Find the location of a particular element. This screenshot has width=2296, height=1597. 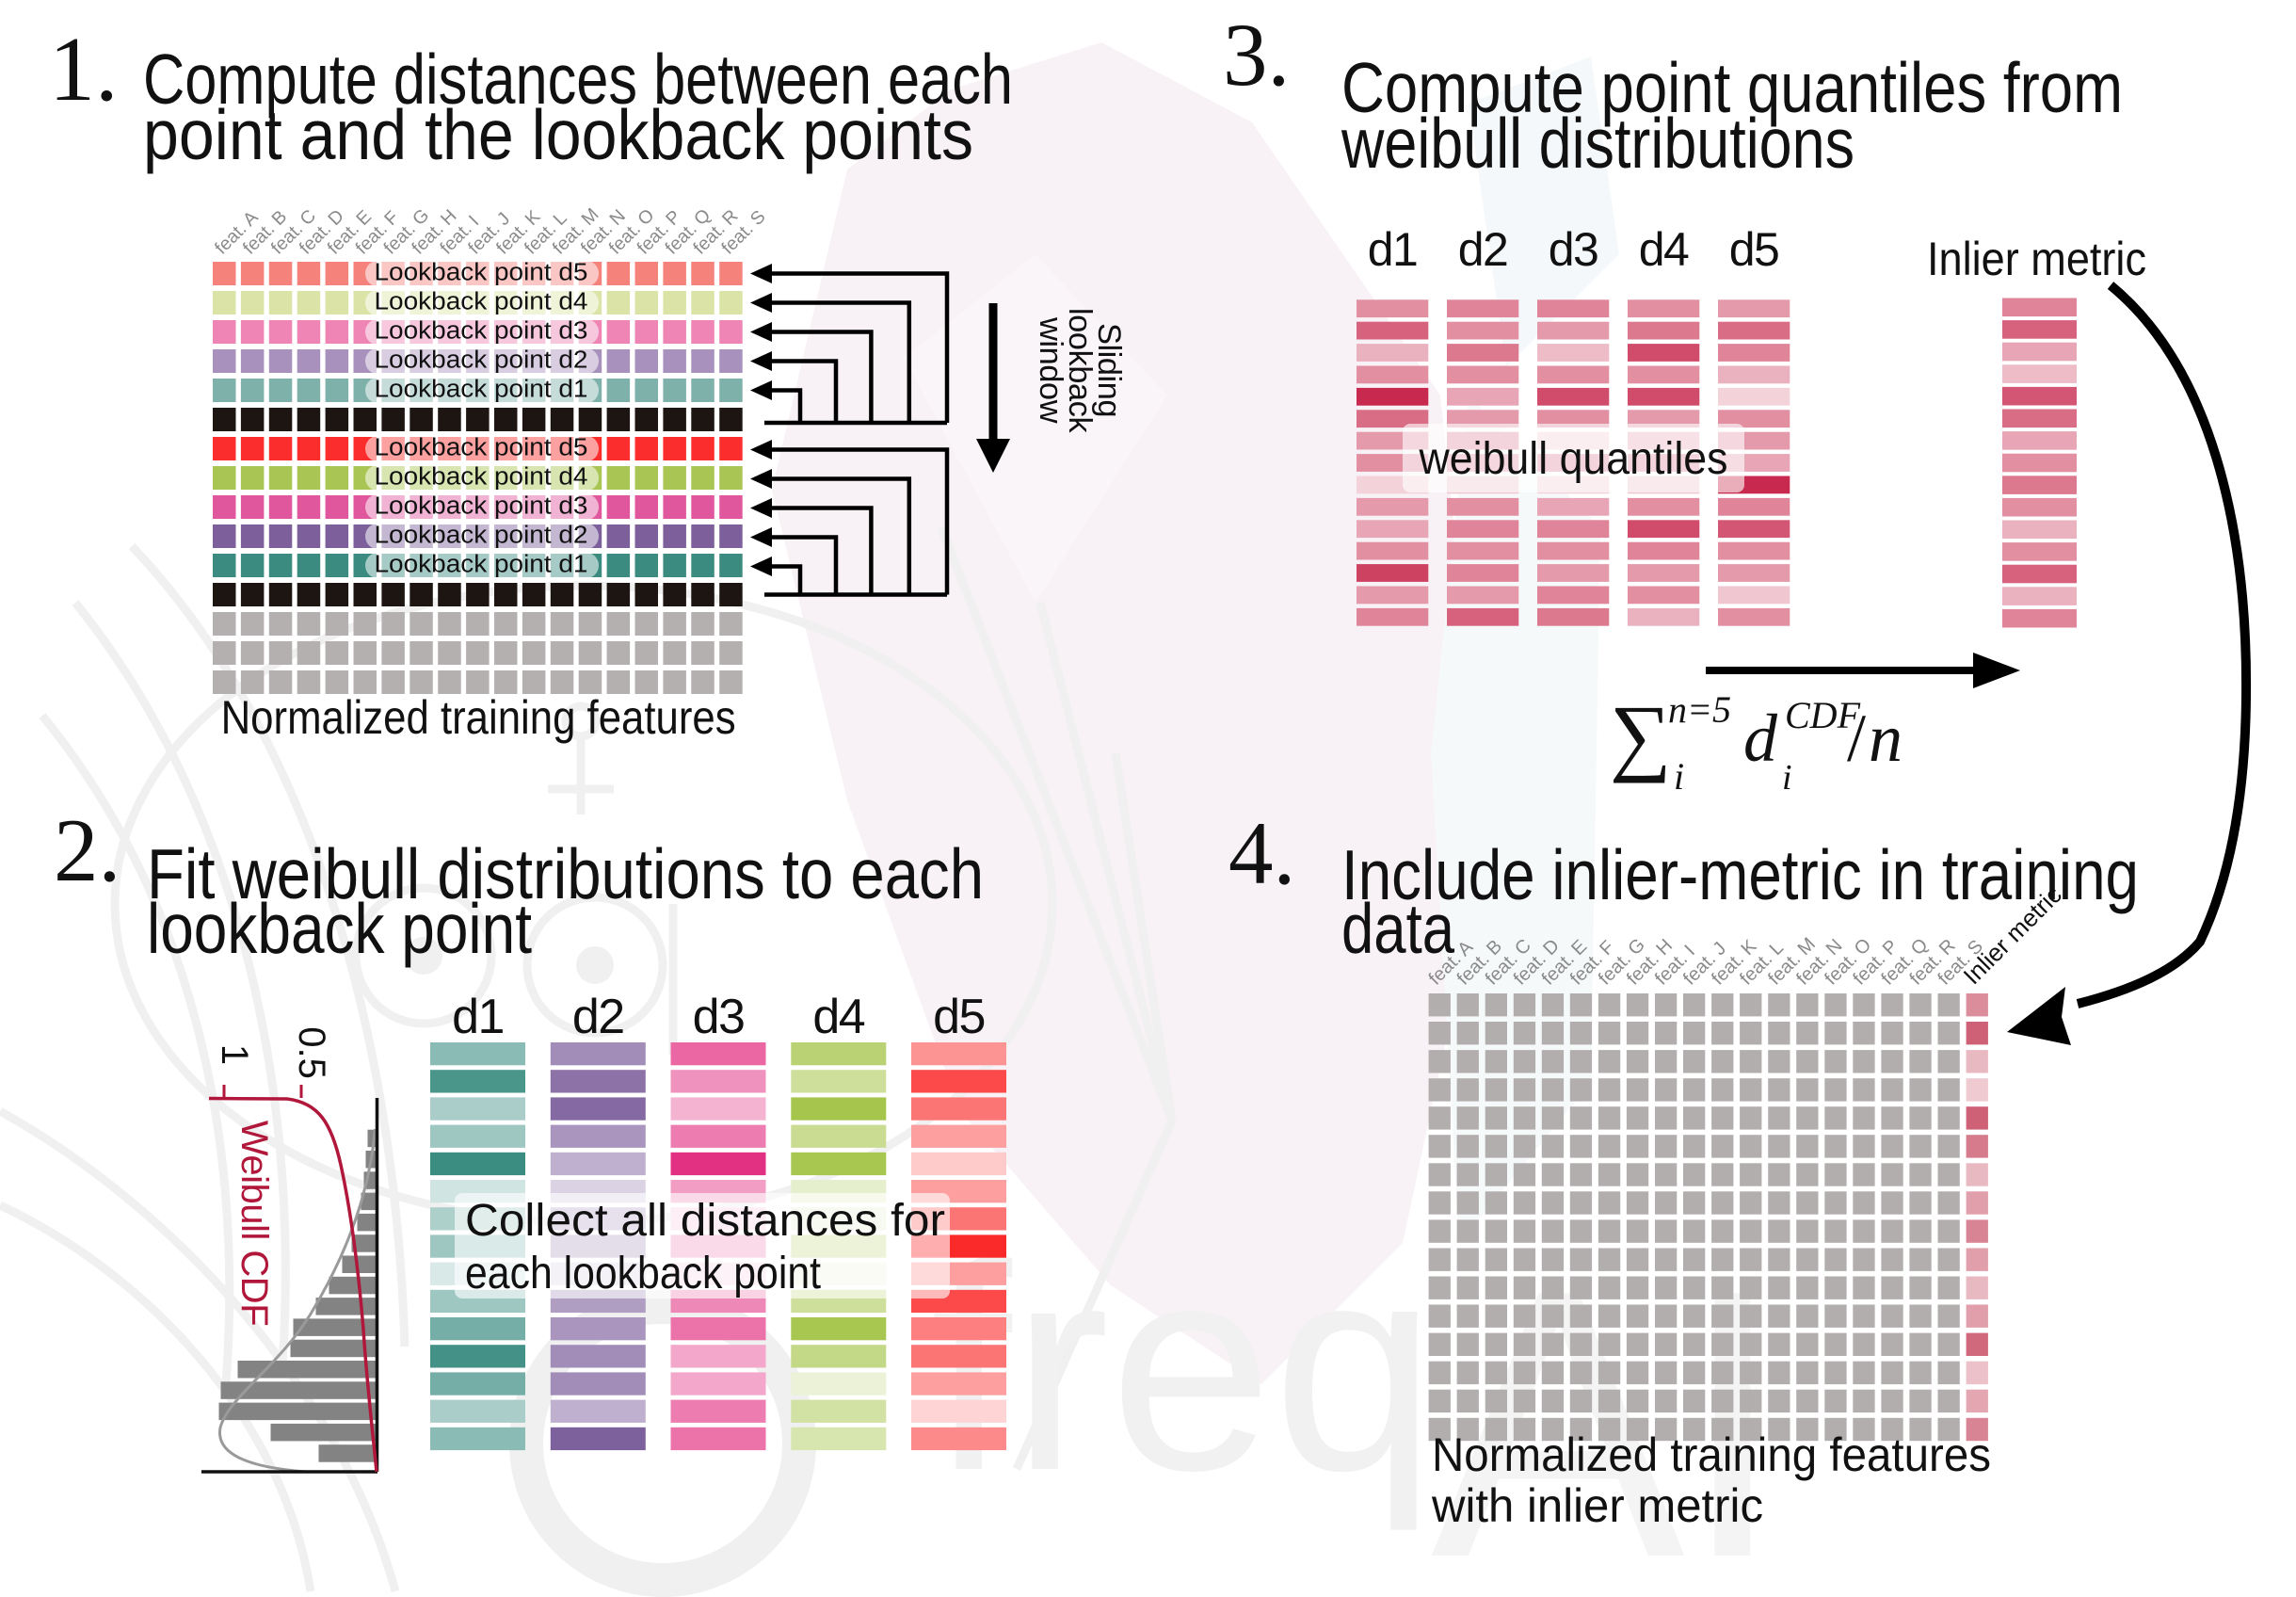

svg-text: 0.5 is located at coordinates (312, 1052).